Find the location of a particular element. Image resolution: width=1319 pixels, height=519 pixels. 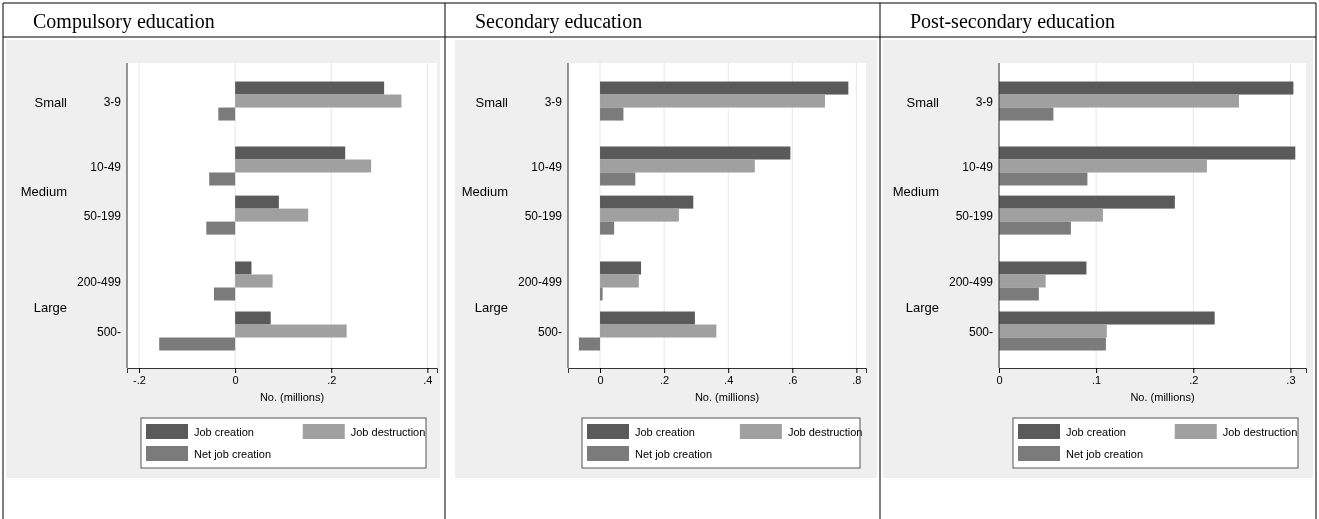

chart-title: Post-secondary education is located at coordinates (1012, 21).